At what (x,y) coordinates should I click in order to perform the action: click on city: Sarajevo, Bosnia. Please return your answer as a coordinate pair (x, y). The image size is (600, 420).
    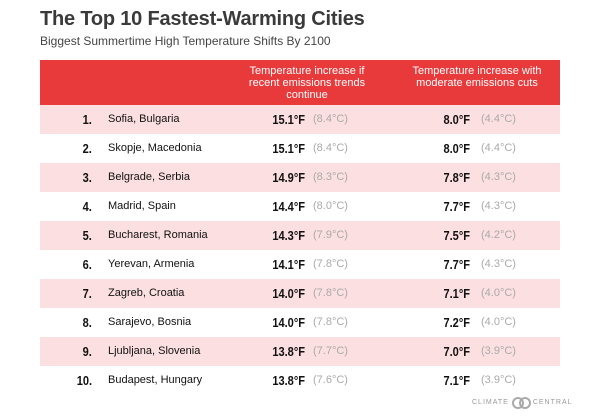
    Looking at the image, I should click on (150, 322).